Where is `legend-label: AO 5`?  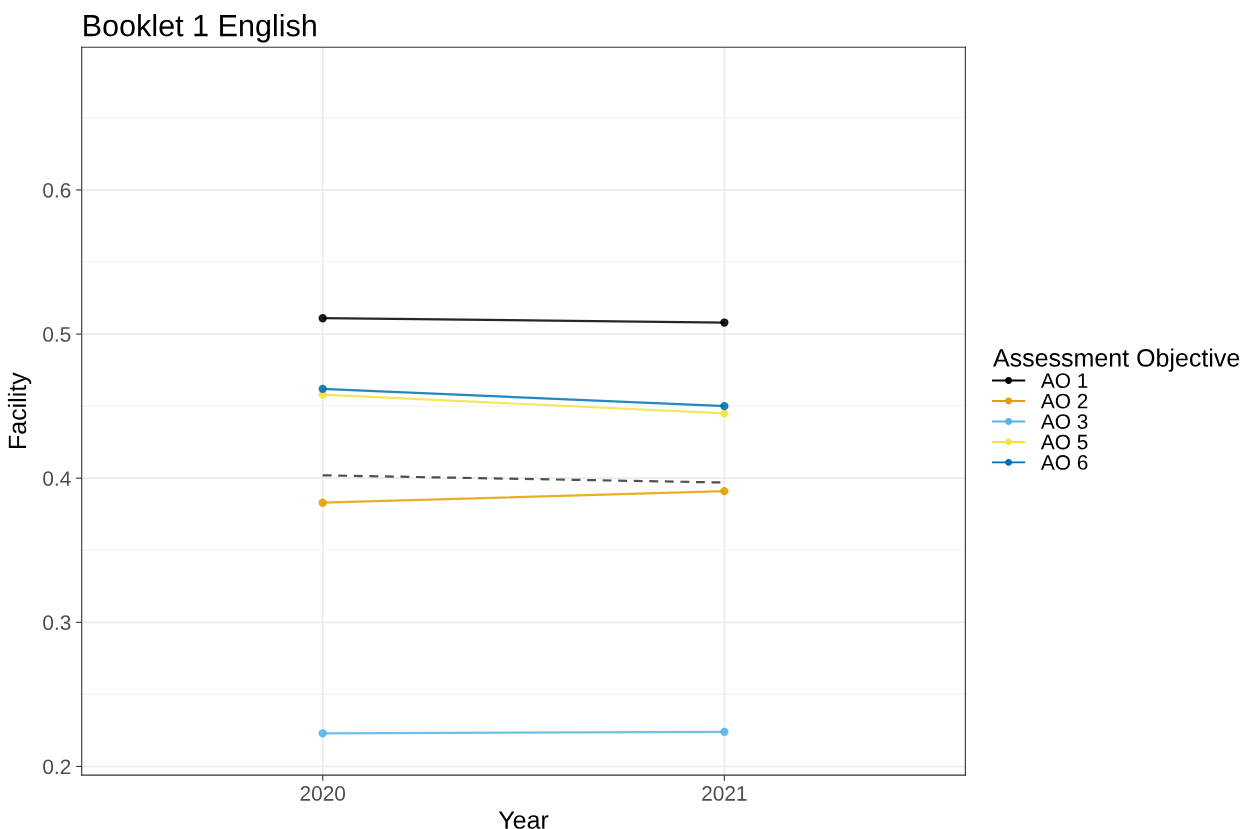 legend-label: AO 5 is located at coordinates (1064, 442).